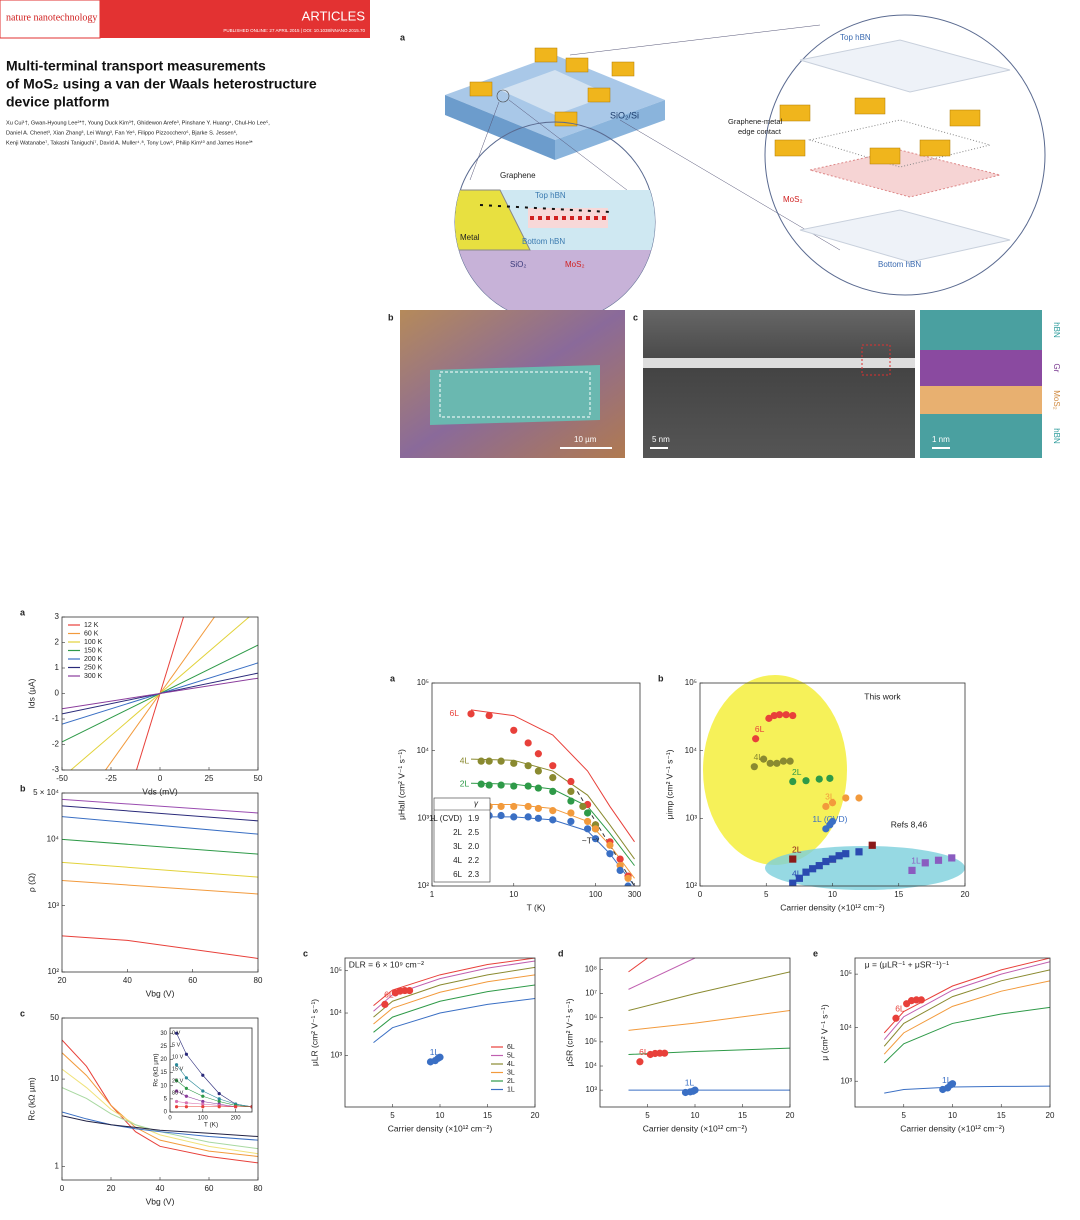 Image resolution: width=1080 pixels, height=1220 pixels. Describe the element at coordinates (46, 792) in the screenshot. I see `y-tick-label: 5 × 10⁴` at that location.